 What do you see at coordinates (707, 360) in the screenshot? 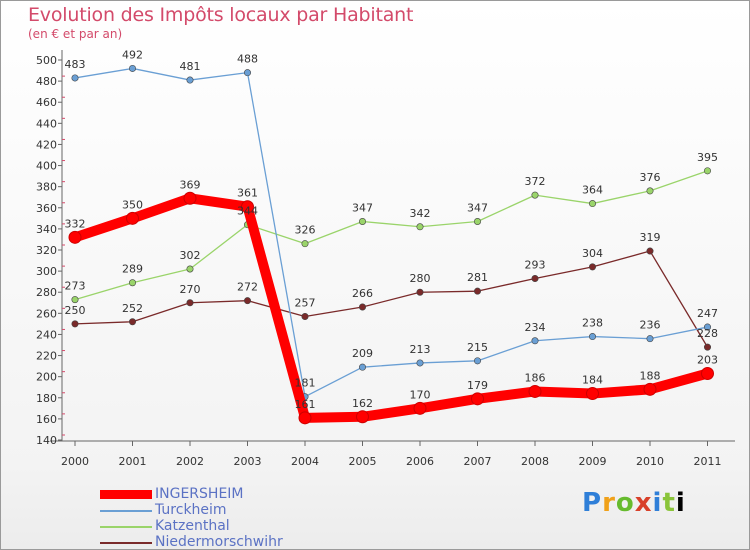
I see `data-label-ingersheim: 203` at bounding box center [707, 360].